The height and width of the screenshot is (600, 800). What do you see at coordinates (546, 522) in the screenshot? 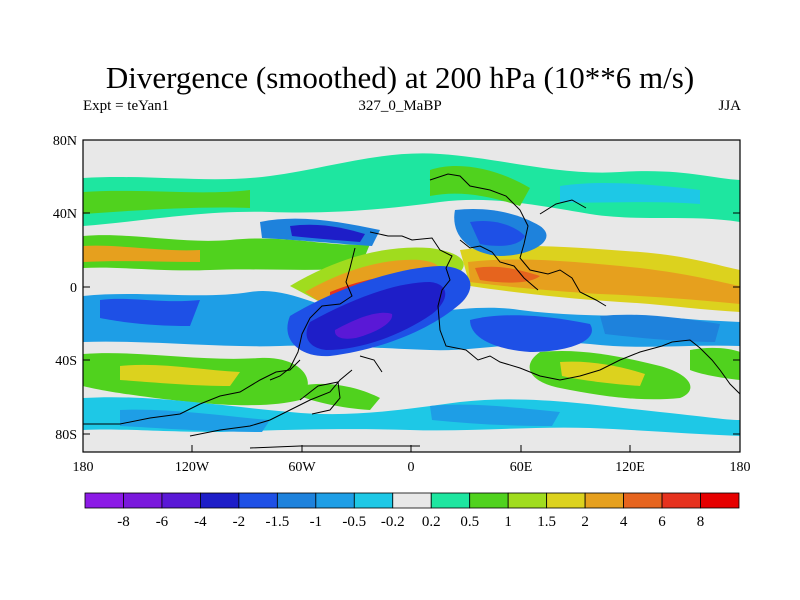
I see `colorbar-level-label: 1.5` at bounding box center [546, 522].